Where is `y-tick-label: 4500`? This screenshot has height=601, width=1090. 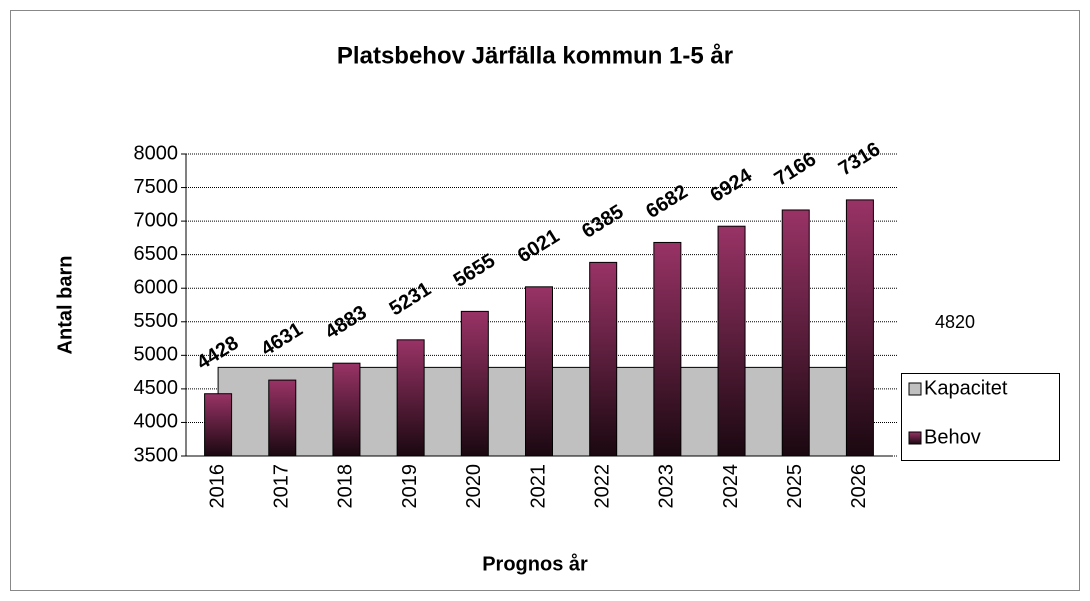
y-tick-label: 4500 is located at coordinates (156, 388).